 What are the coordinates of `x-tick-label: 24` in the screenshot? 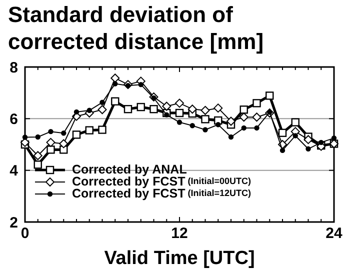 It's located at (334, 233).